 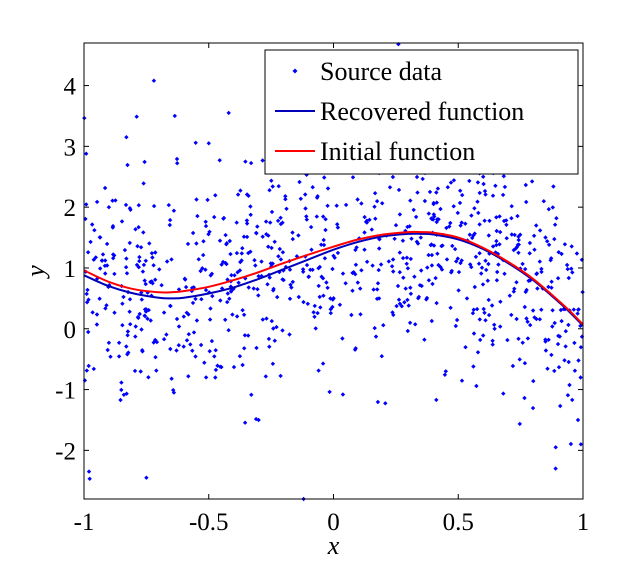 I want to click on legend-marker-source-data, so click(x=295, y=71).